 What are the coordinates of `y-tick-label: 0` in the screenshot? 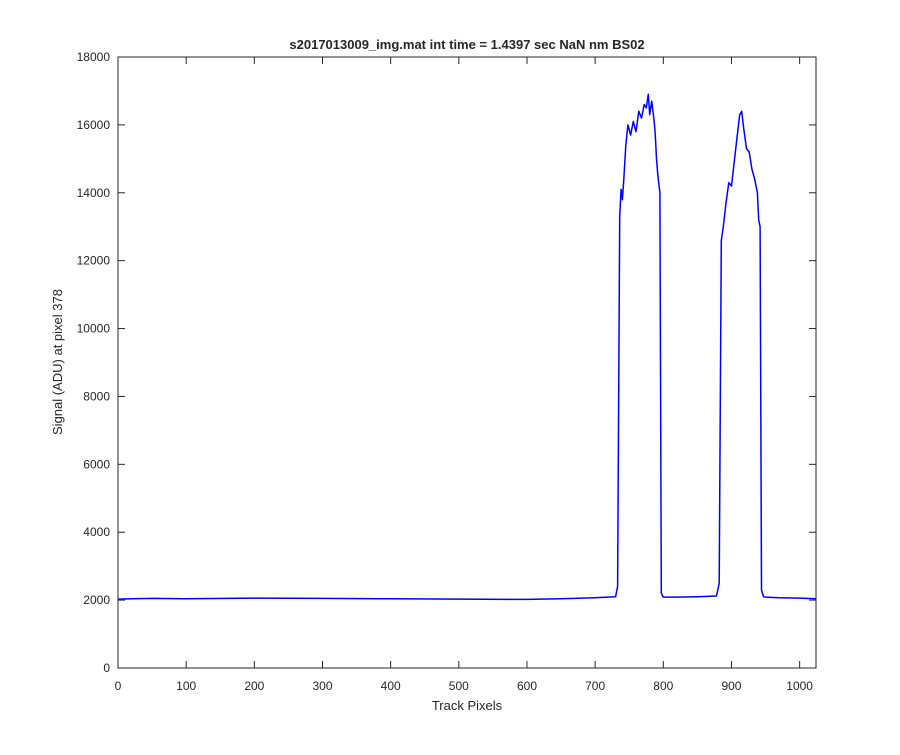 It's located at (106, 668).